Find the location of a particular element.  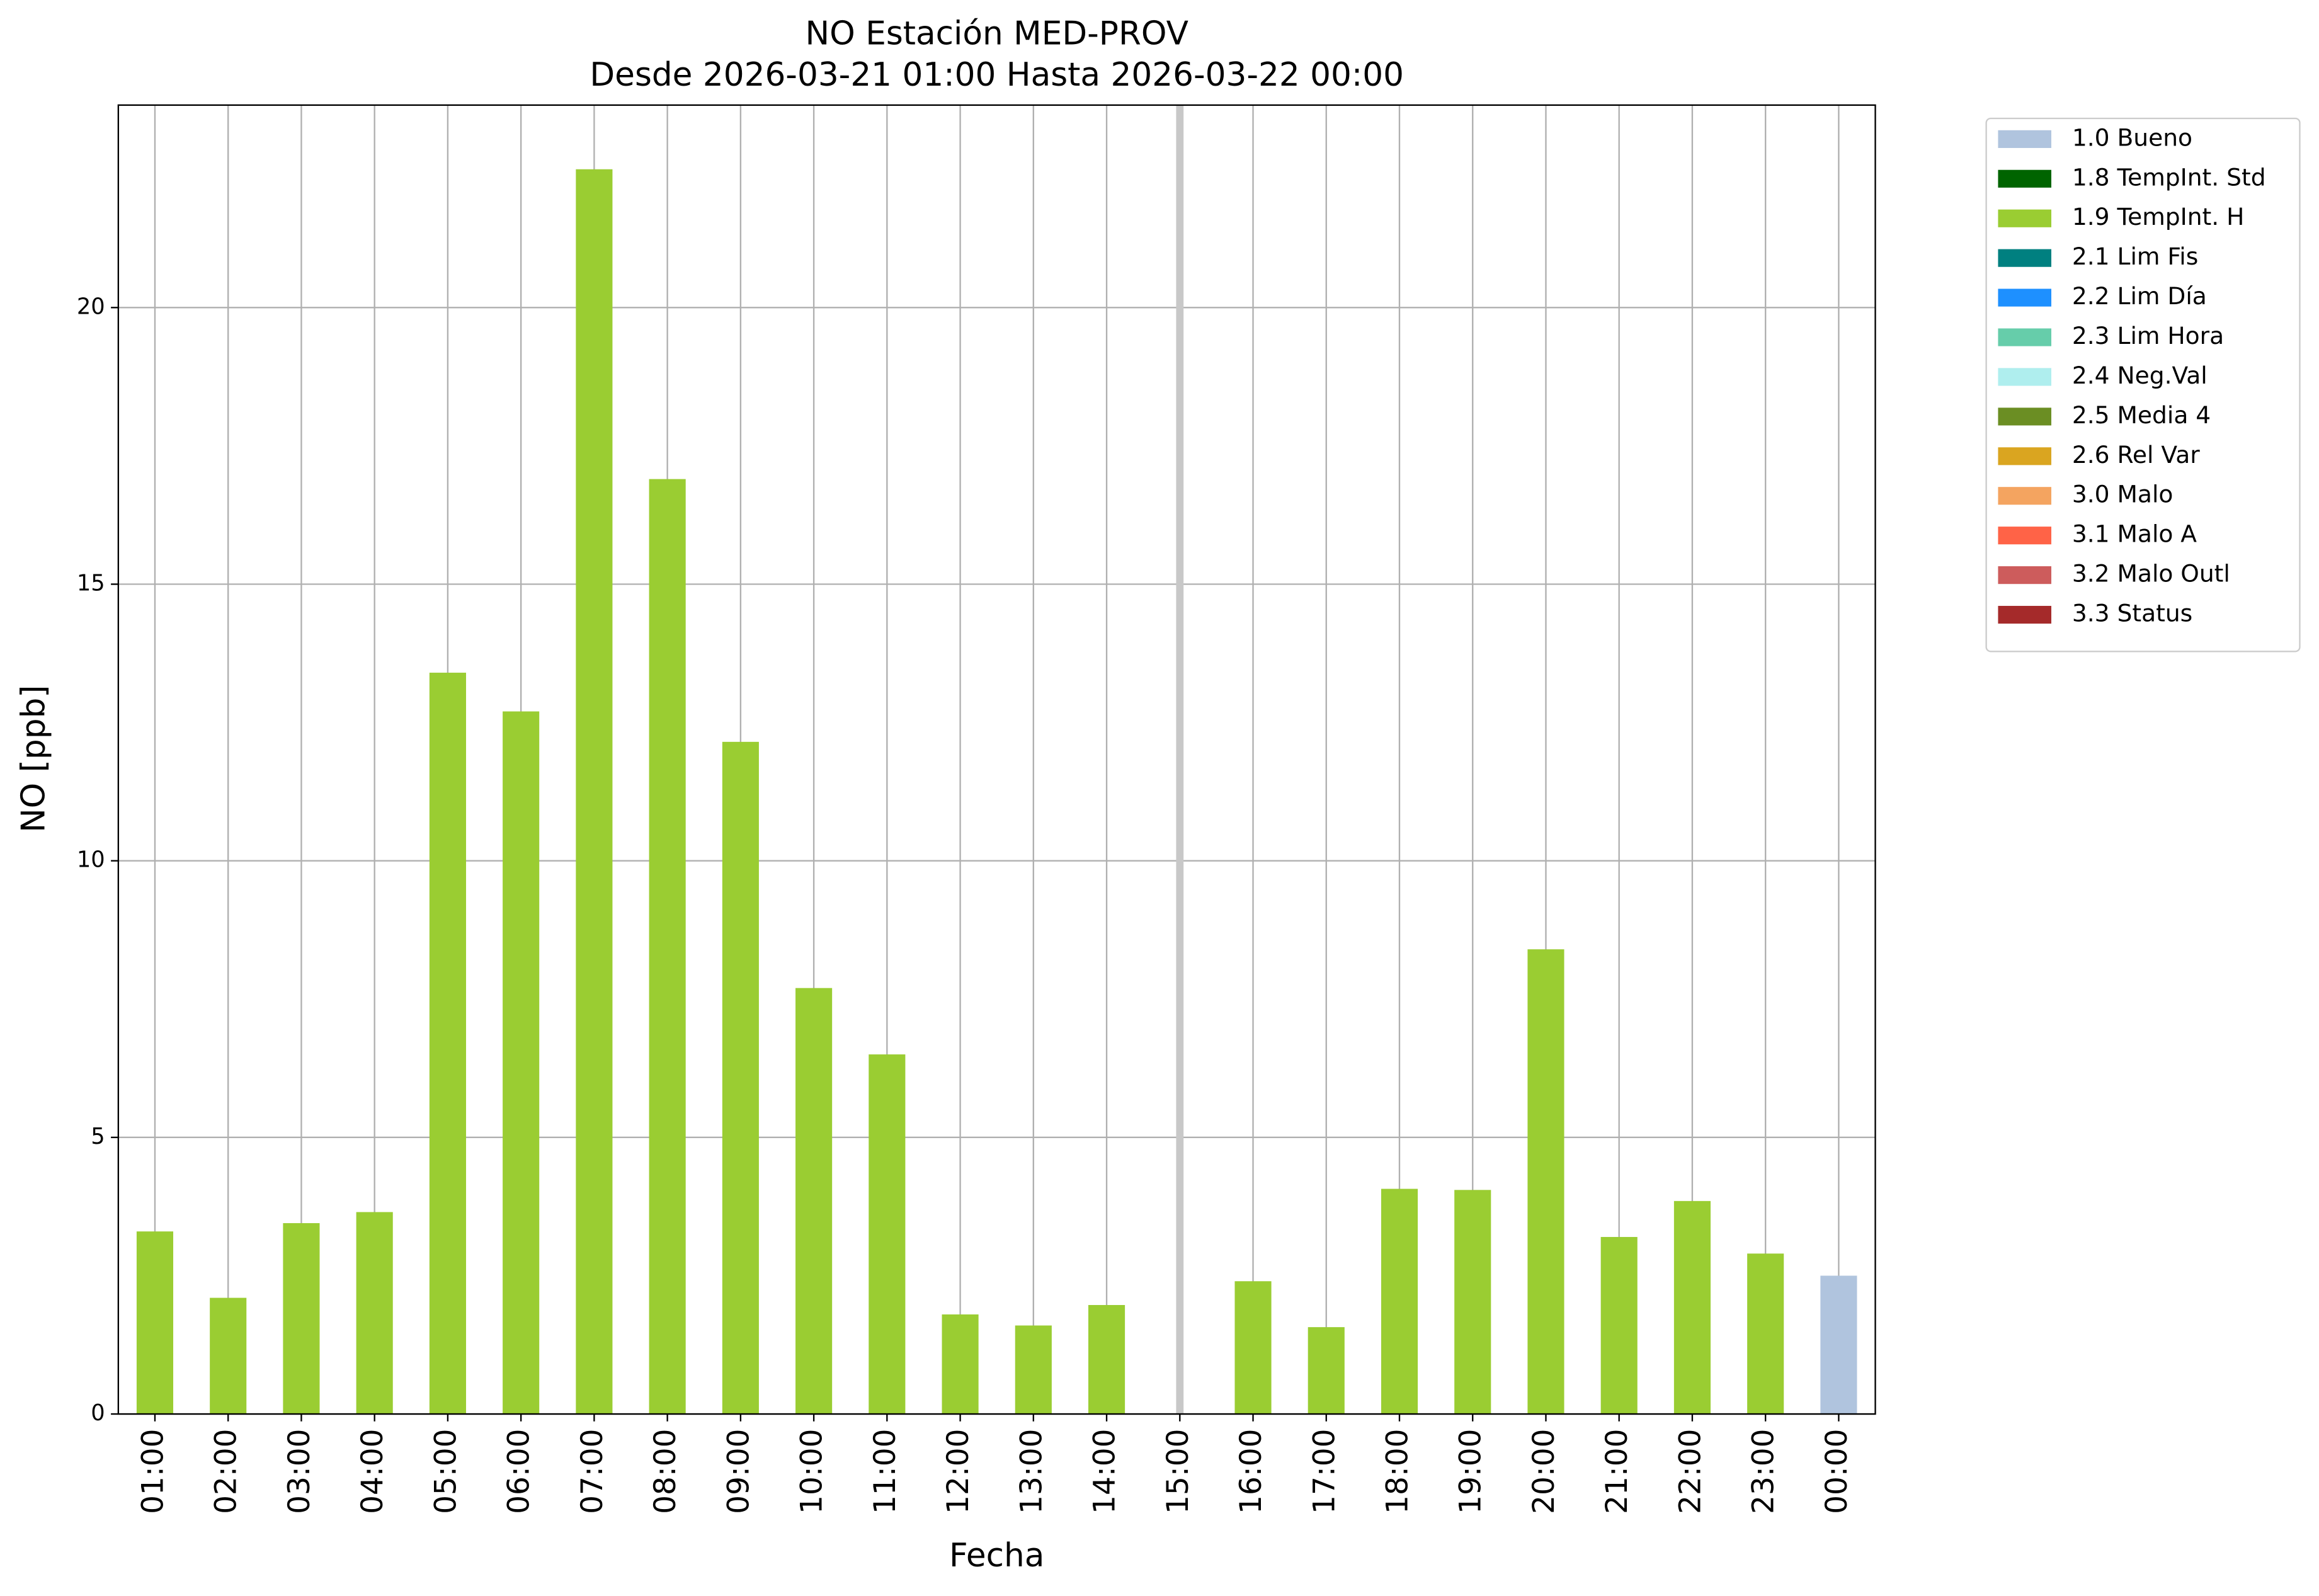

y-tick-label: 15 is located at coordinates (91, 583).